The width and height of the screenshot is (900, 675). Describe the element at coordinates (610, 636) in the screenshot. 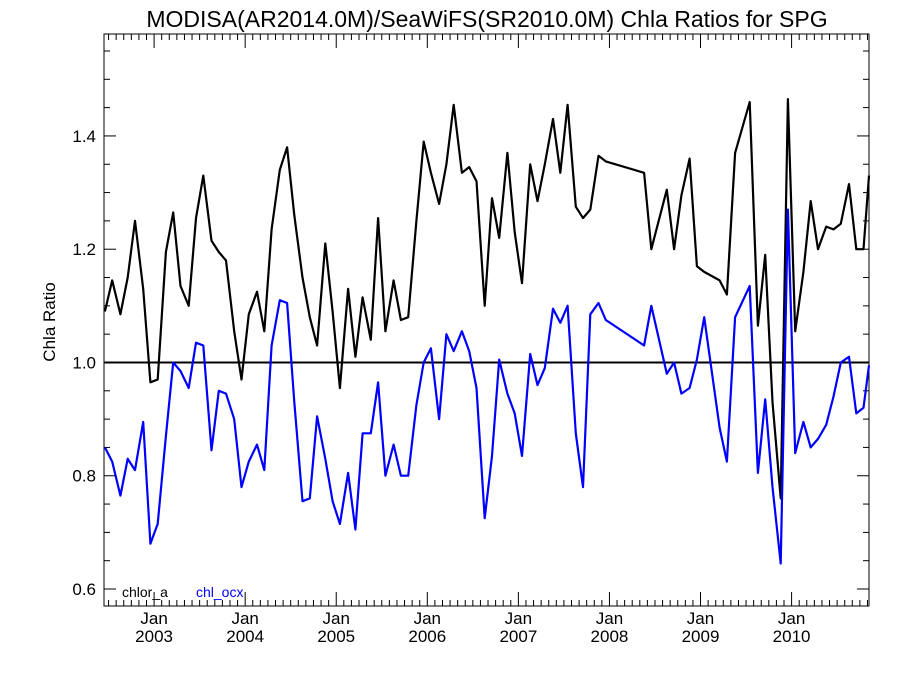

I see `x-tick-label-year: 2008` at that location.